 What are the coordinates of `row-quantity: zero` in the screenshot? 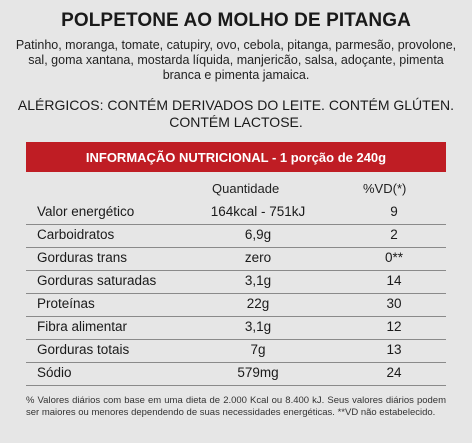 It's located at (258, 257).